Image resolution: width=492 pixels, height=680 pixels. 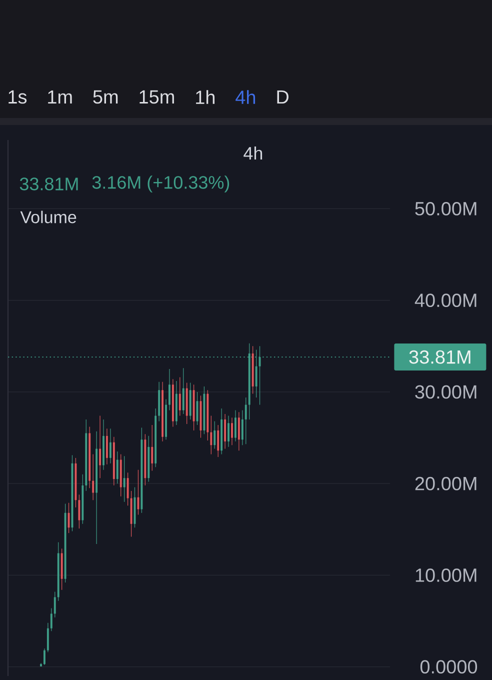 What do you see at coordinates (48, 217) in the screenshot?
I see `annotation: Volume` at bounding box center [48, 217].